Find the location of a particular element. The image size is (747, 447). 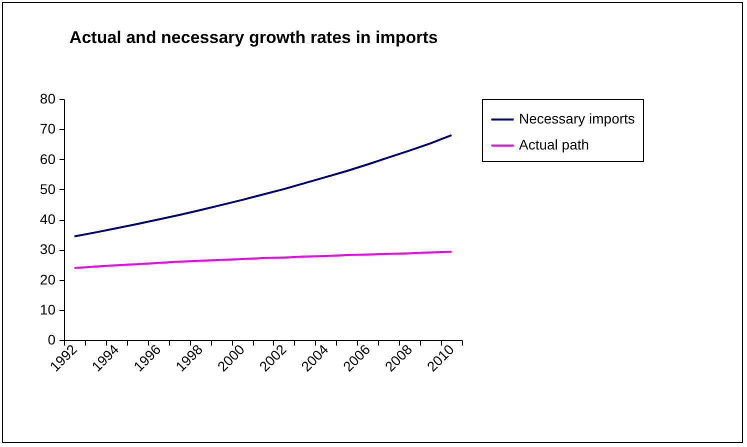

y-tick-label: 40 is located at coordinates (48, 219).